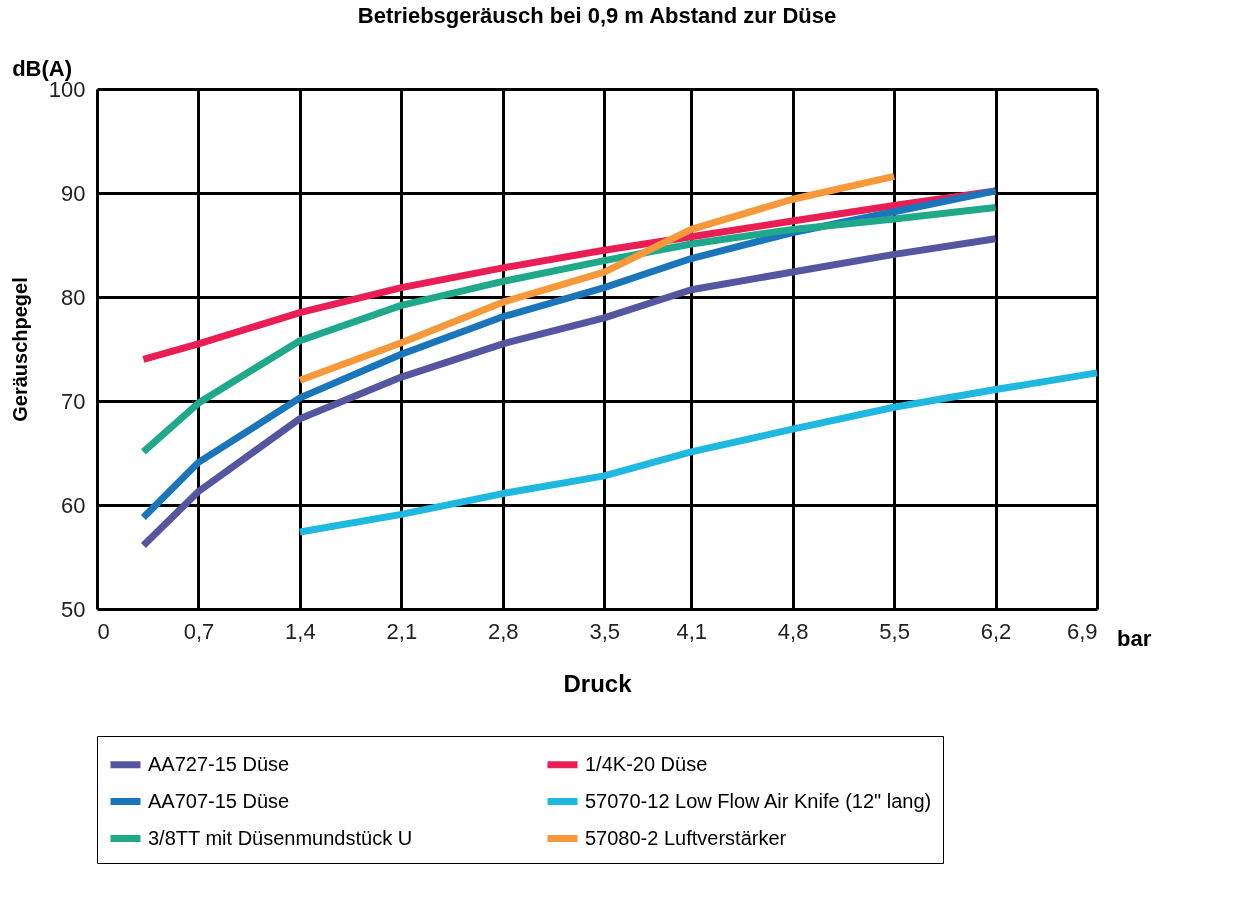  What do you see at coordinates (73, 193) in the screenshot?
I see `y-tick-label: 90` at bounding box center [73, 193].